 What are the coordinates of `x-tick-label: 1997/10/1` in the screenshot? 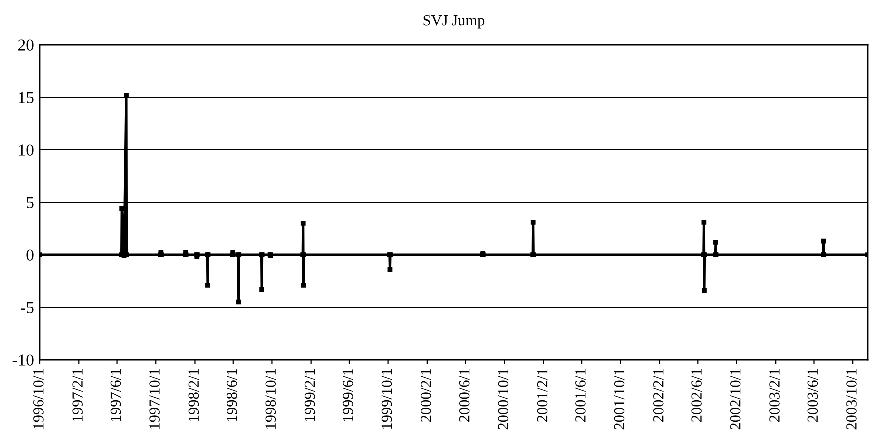 It's located at (155, 399).